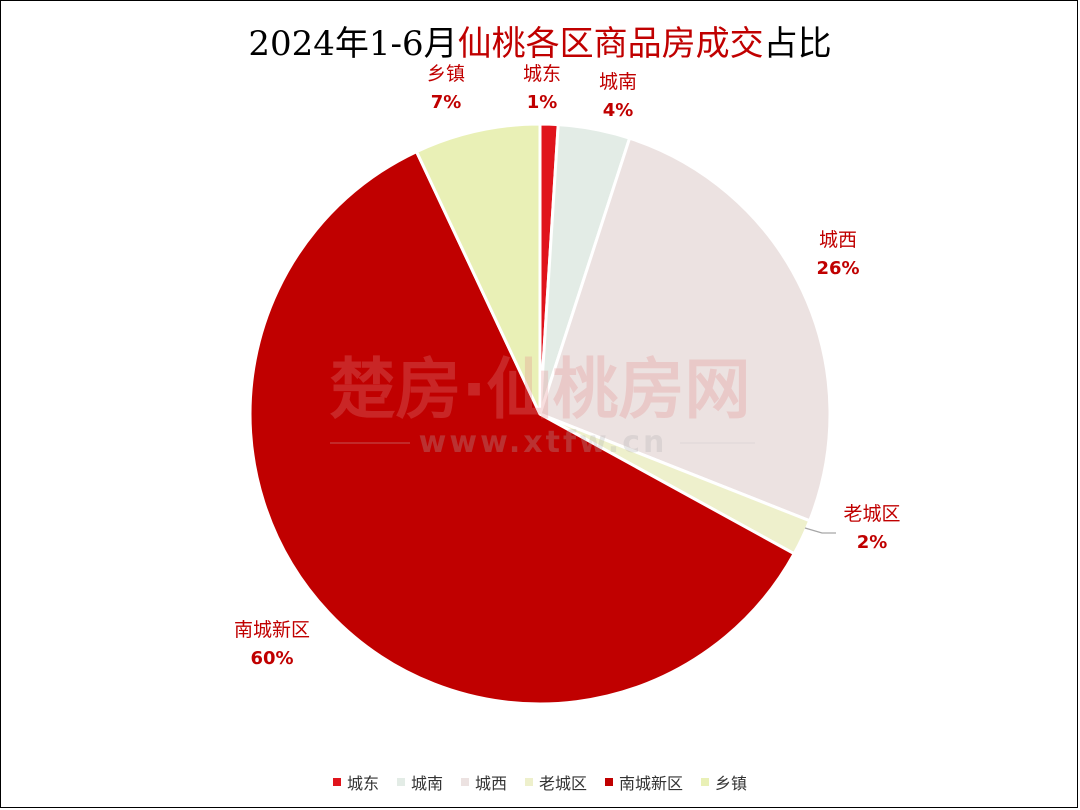  What do you see at coordinates (362, 783) in the screenshot?
I see `legend-label: 城东` at bounding box center [362, 783].